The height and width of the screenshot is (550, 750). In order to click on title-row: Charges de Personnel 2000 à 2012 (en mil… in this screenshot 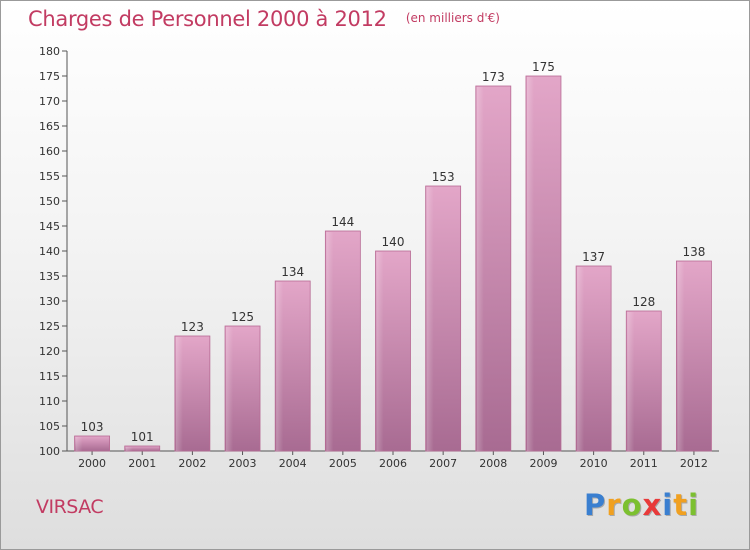, I will do `click(264, 19)`.